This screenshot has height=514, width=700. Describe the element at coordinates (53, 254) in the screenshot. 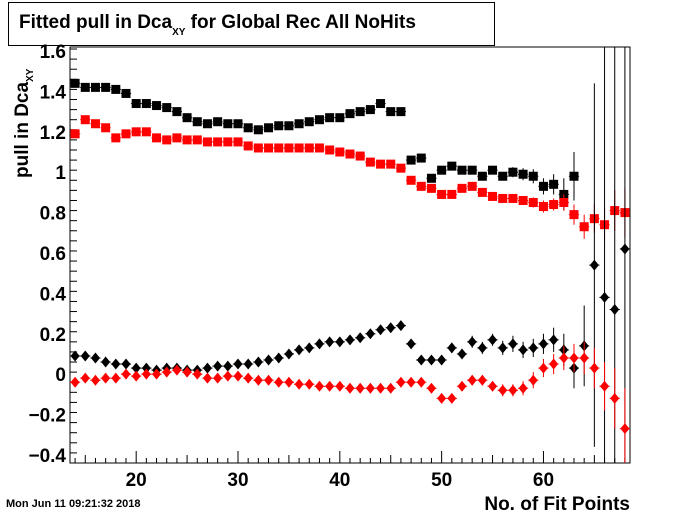

I see `y-tick-label: 0.6` at that location.